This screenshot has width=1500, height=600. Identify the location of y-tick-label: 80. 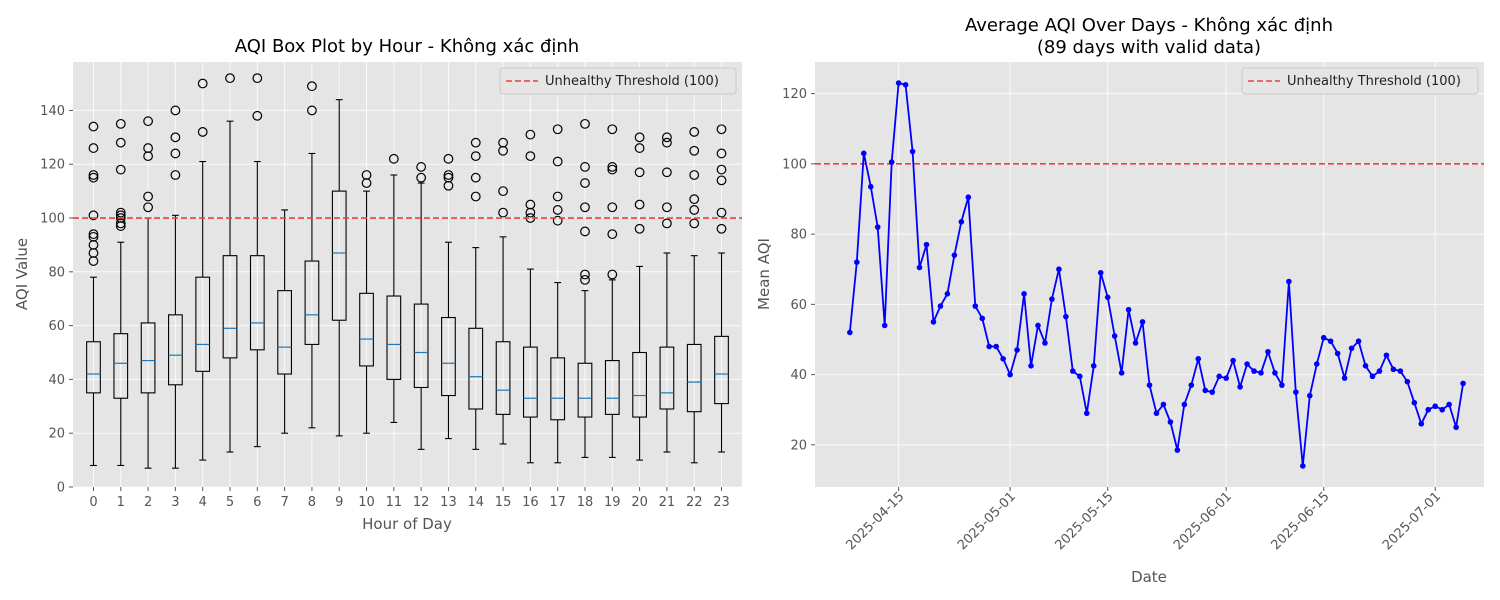
(56, 272).